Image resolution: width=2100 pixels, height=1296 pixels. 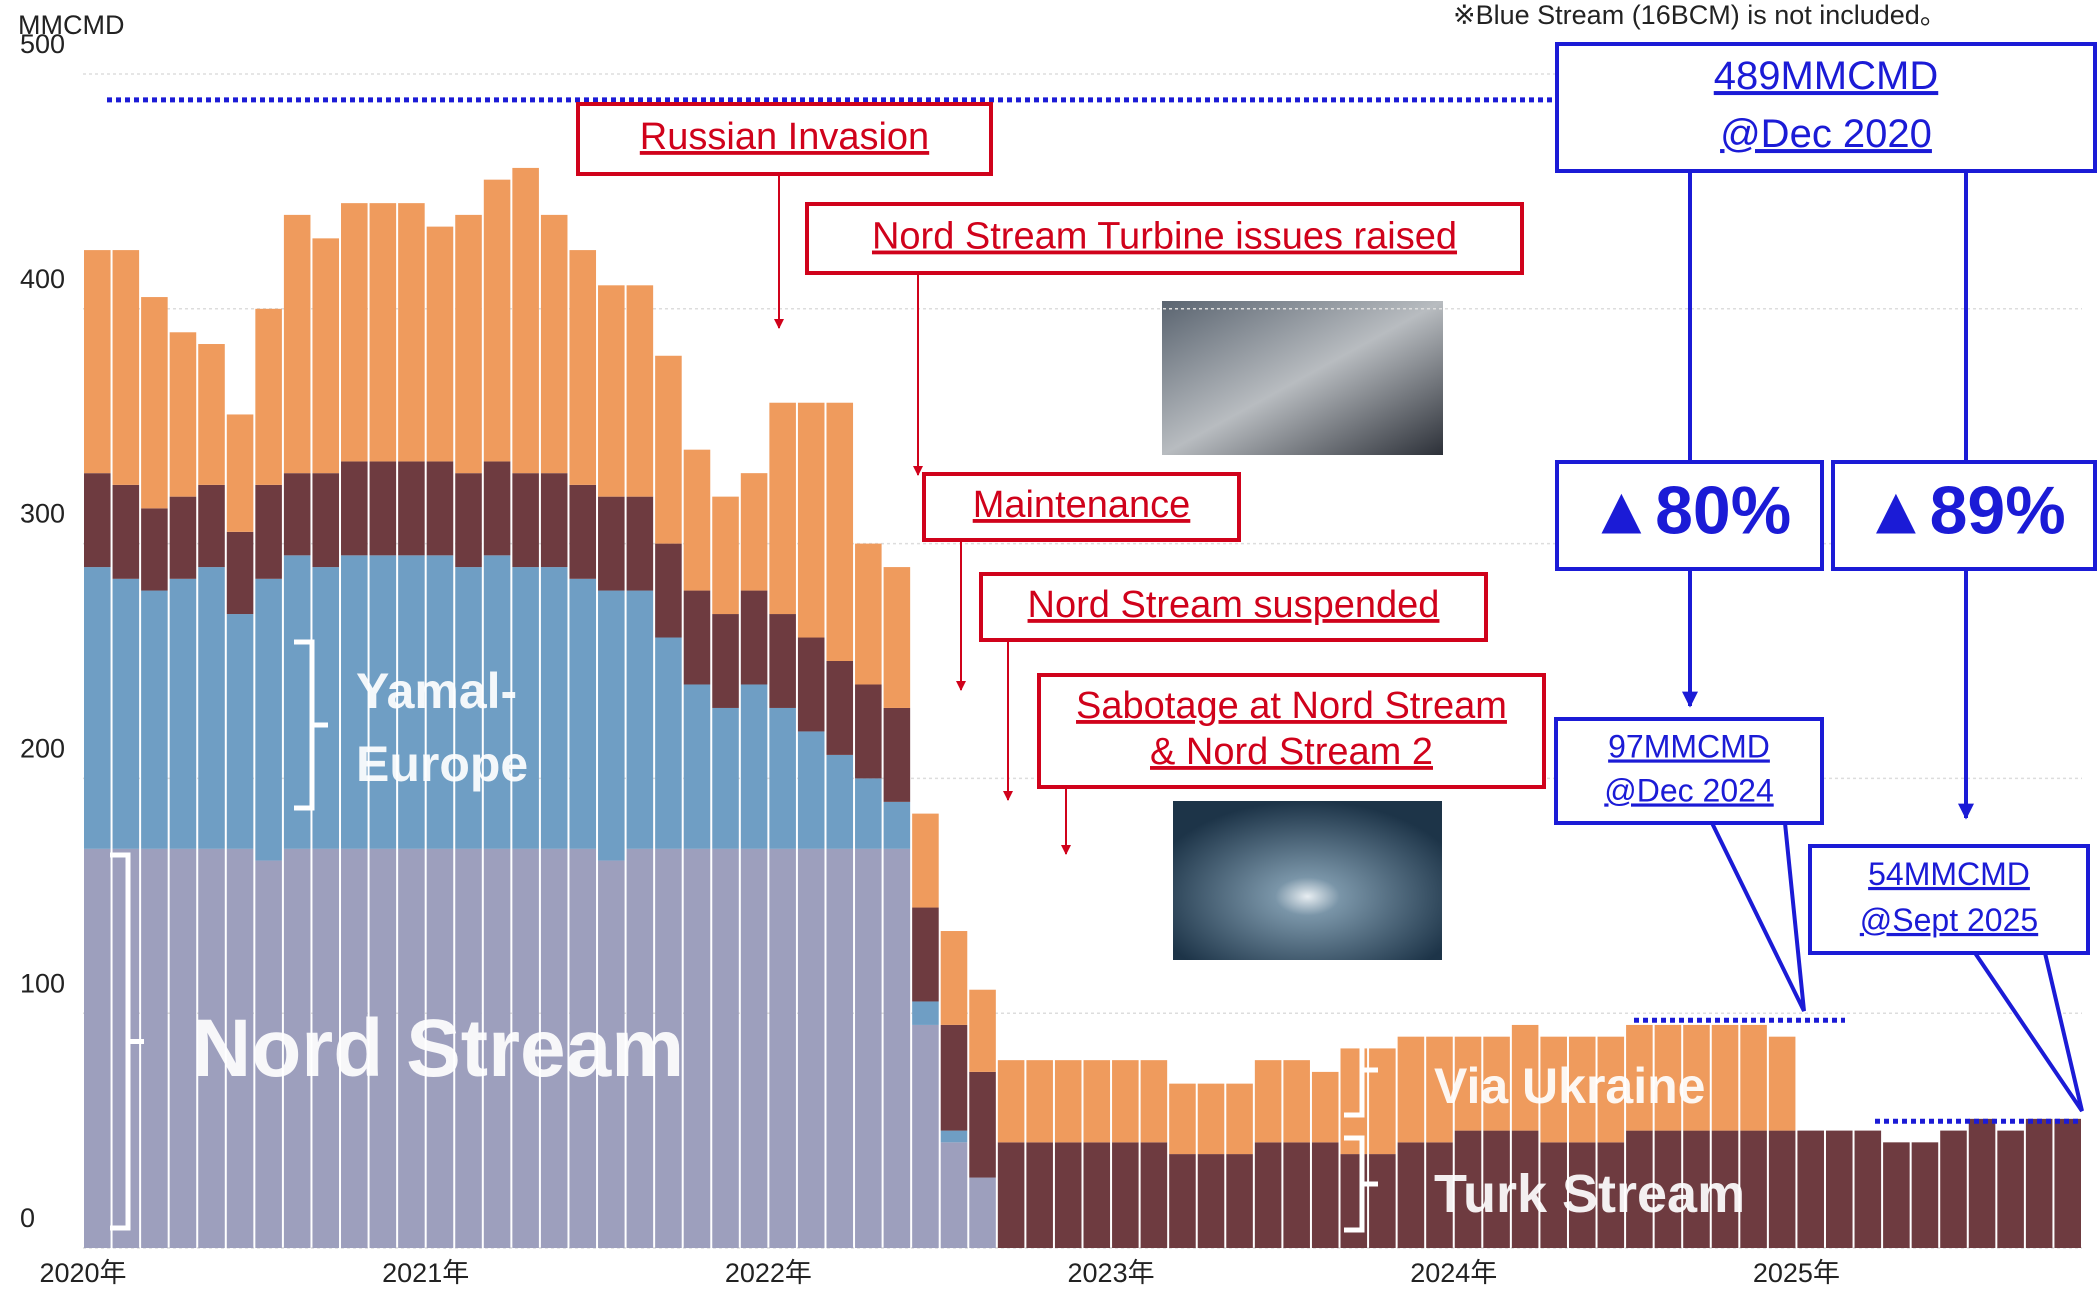 What do you see at coordinates (1111, 1273) in the screenshot?
I see `x-tick-label: 2023年` at bounding box center [1111, 1273].